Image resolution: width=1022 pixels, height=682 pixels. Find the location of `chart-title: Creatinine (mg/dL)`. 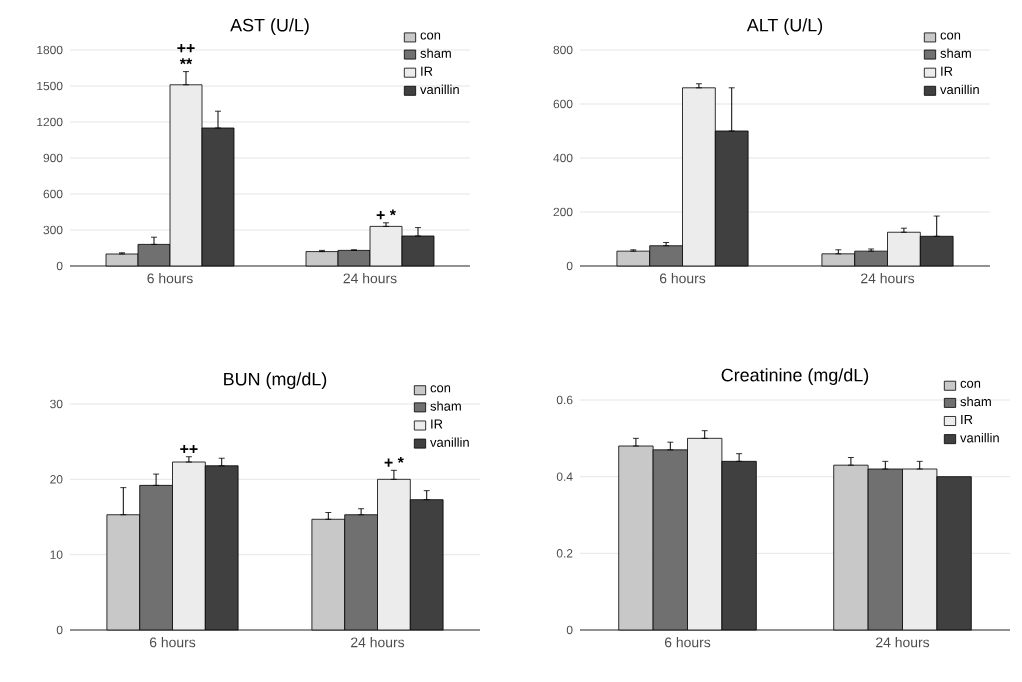

chart-title: Creatinine (mg/dL) is located at coordinates (795, 376).